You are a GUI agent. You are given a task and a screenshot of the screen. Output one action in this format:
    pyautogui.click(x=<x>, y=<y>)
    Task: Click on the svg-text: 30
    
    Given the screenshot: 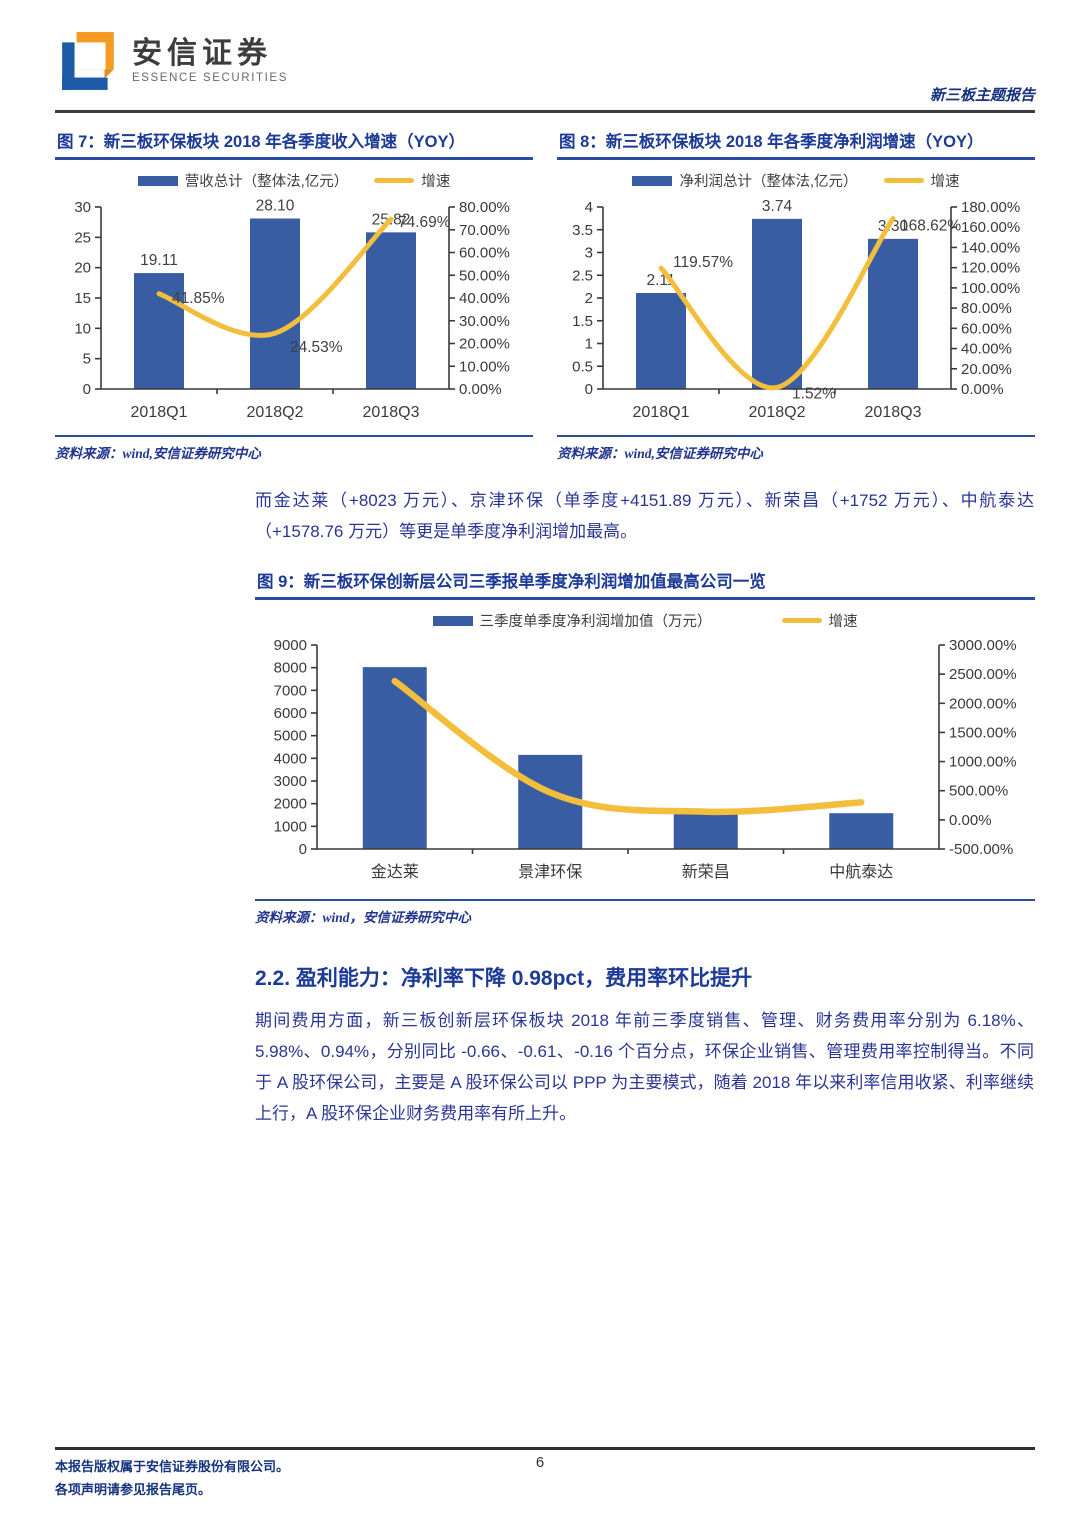 What is the action you would take?
    pyautogui.click(x=82, y=207)
    